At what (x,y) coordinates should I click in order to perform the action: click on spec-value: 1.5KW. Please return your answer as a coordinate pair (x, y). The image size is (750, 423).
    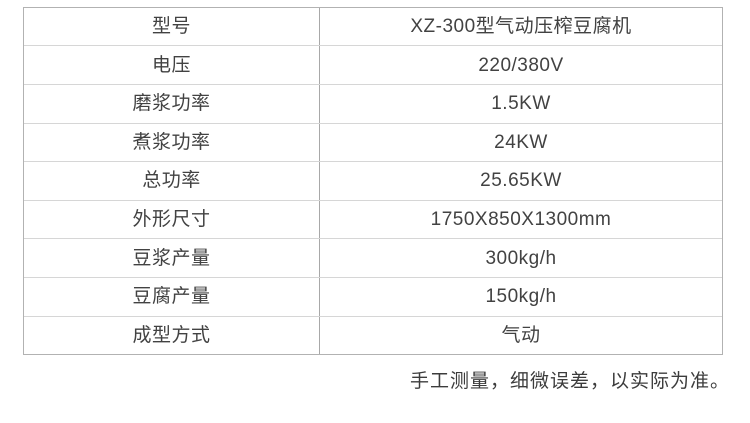
    Looking at the image, I should click on (520, 104).